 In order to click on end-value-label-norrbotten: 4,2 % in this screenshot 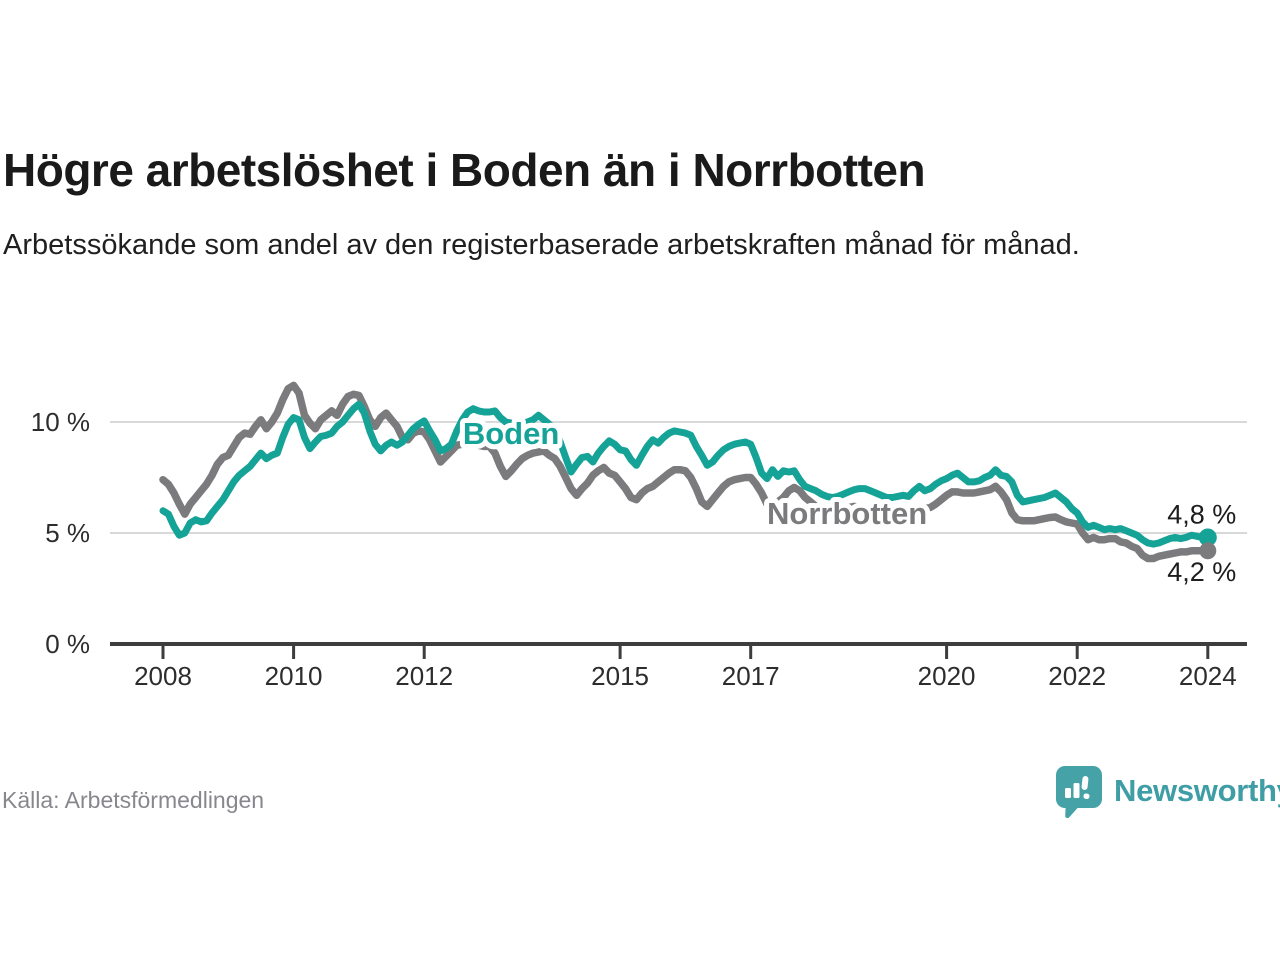, I will do `click(1201, 572)`.